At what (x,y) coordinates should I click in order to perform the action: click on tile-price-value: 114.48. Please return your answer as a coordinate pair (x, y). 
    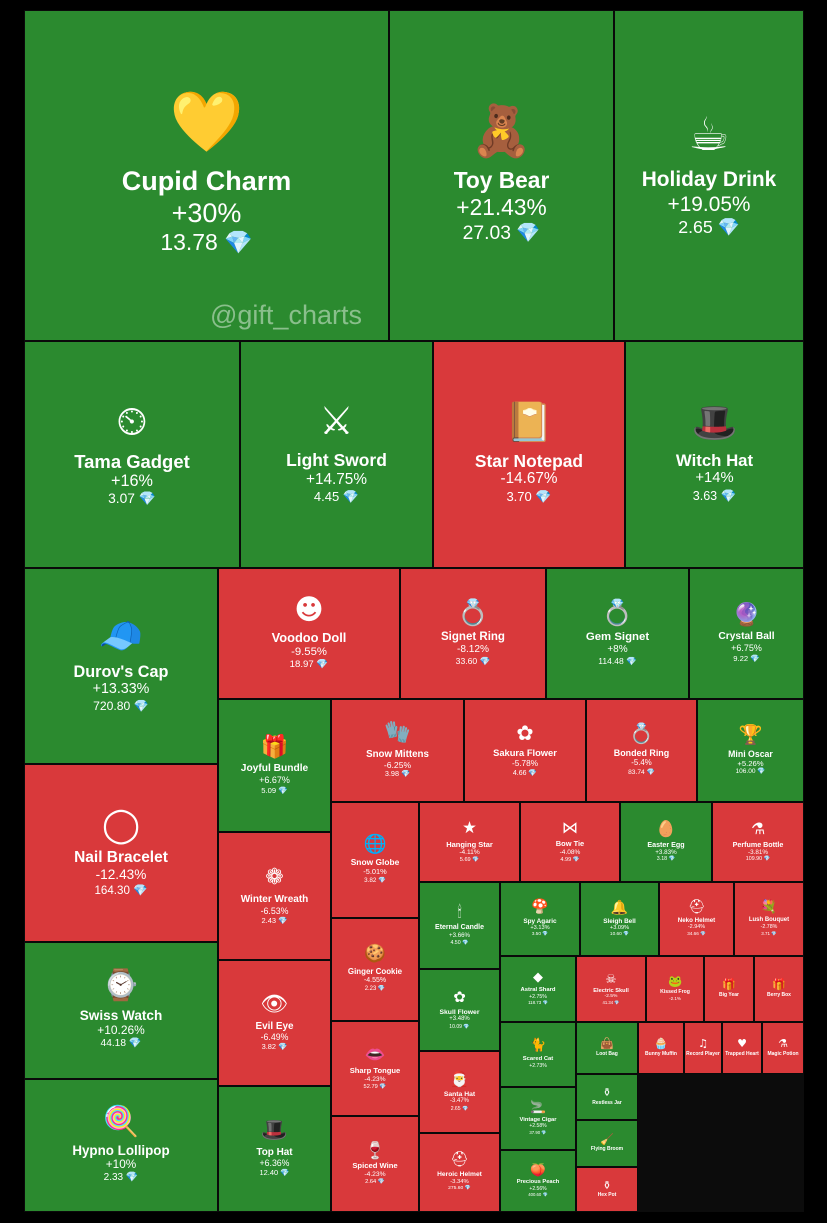
    Looking at the image, I should click on (612, 660).